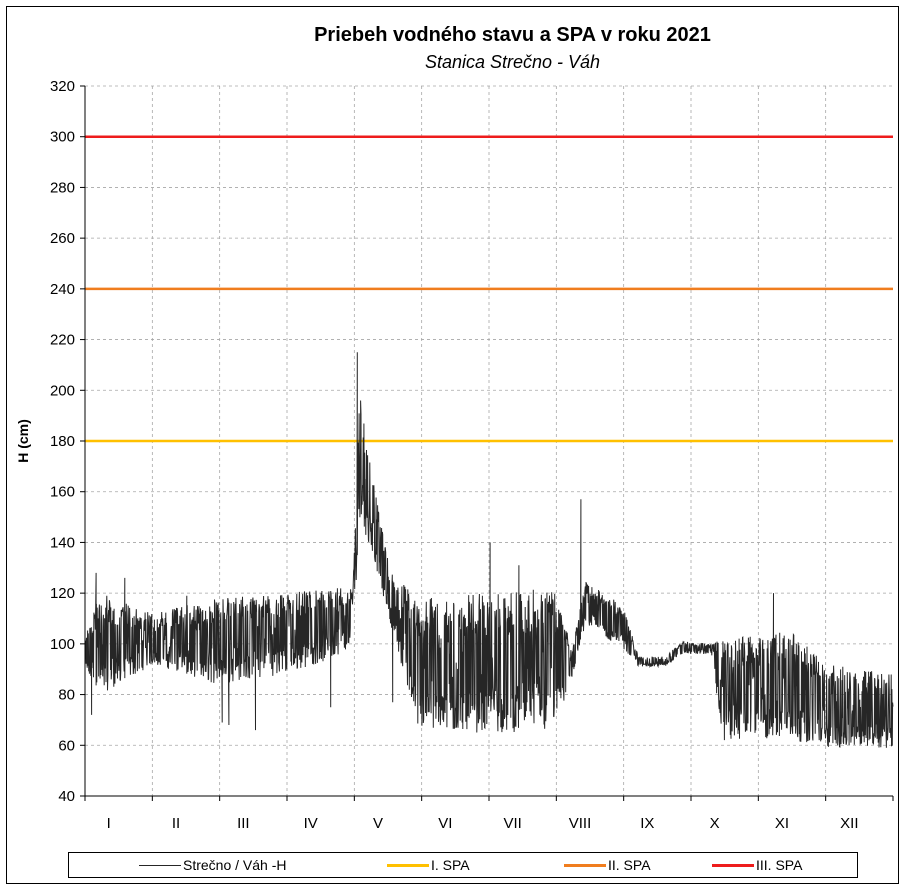  What do you see at coordinates (378, 823) in the screenshot?
I see `x-tick-label: V` at bounding box center [378, 823].